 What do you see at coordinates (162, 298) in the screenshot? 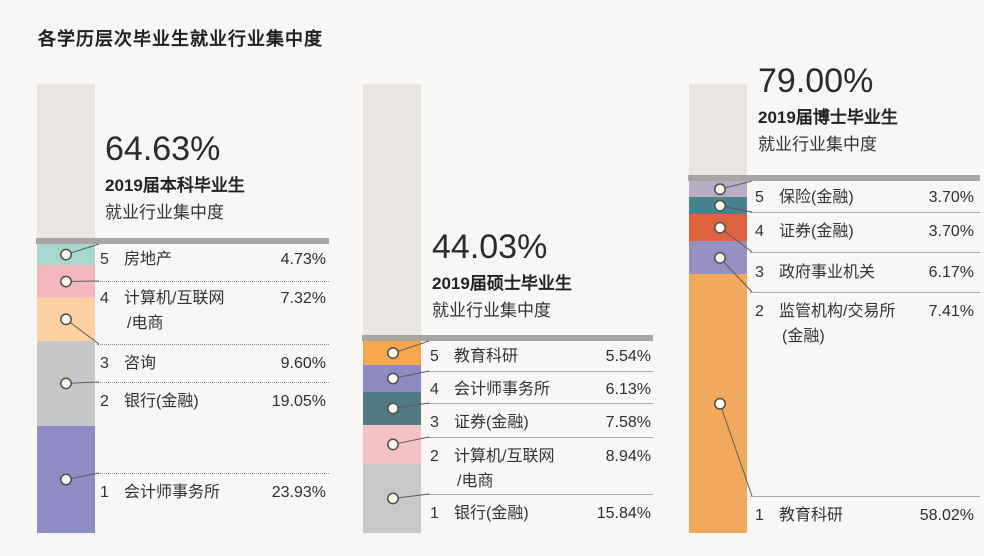
I see `industry-label: 4 计算机/互联网` at bounding box center [162, 298].